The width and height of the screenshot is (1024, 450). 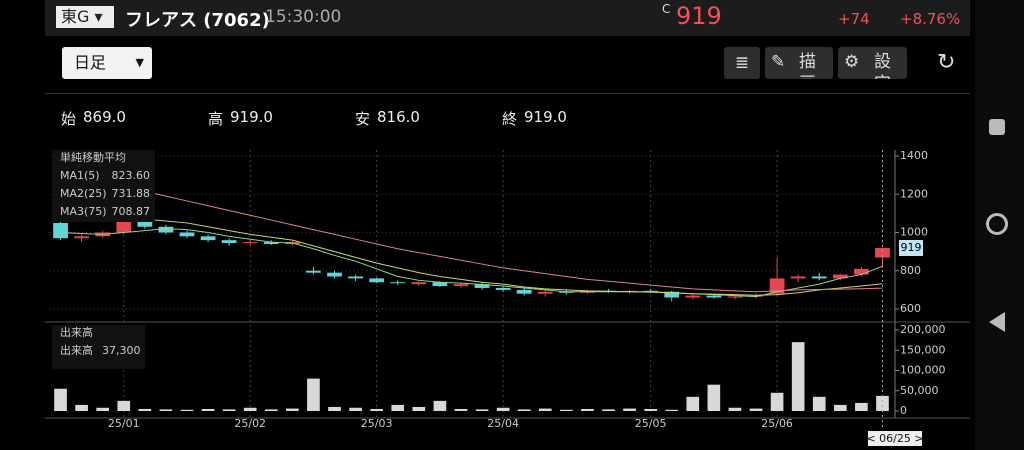 What do you see at coordinates (104, 117) in the screenshot?
I see `summary-value: 869.0` at bounding box center [104, 117].